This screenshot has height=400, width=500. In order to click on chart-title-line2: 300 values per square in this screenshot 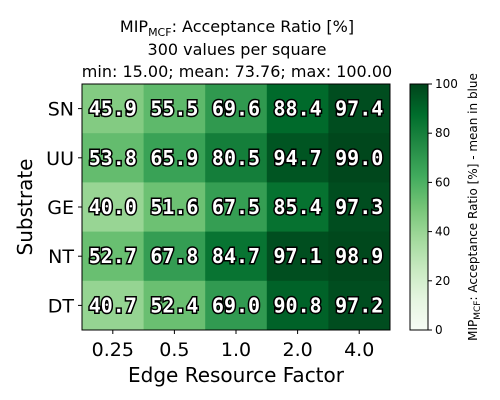, I will do `click(237, 49)`.